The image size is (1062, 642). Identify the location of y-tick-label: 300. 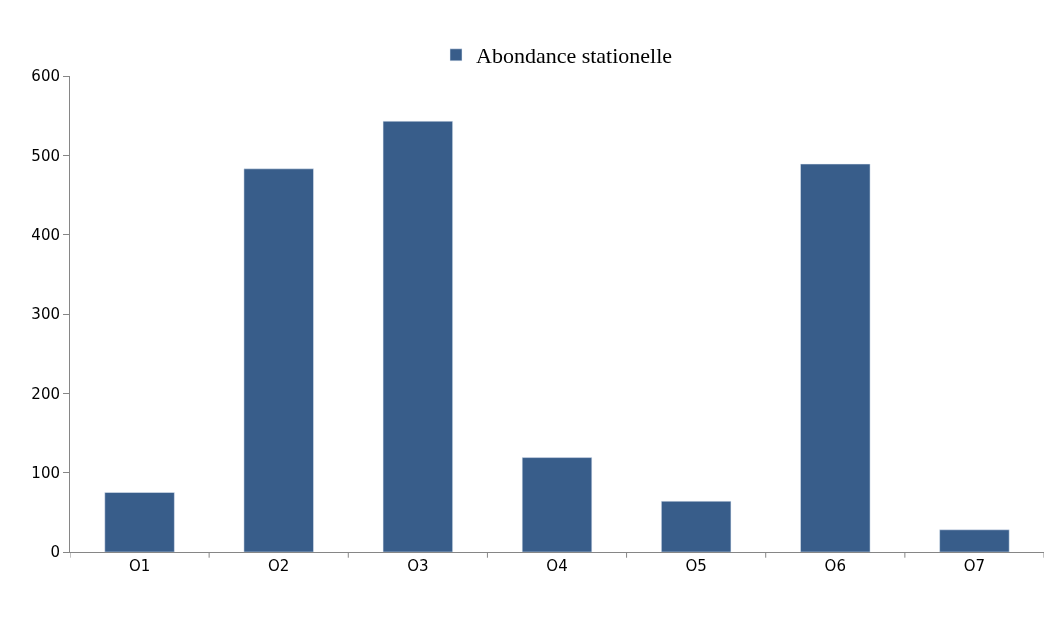
(45, 314).